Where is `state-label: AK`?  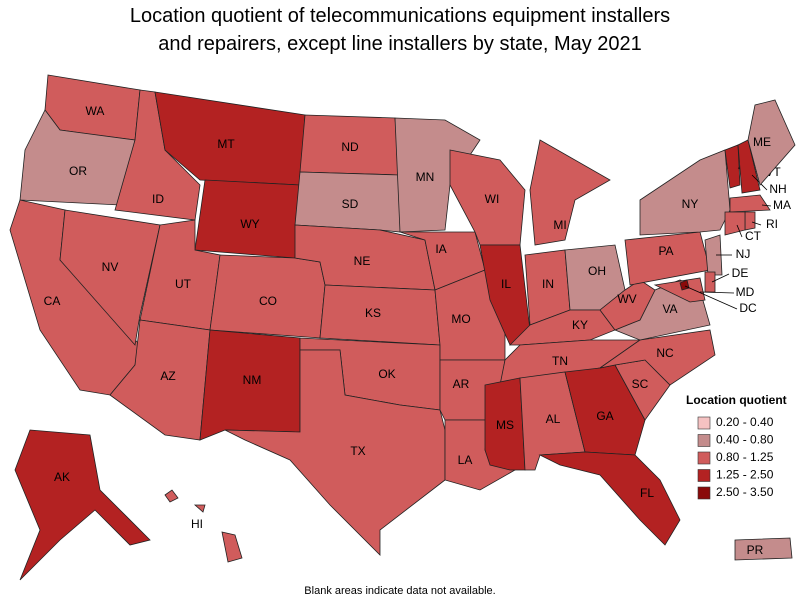 state-label: AK is located at coordinates (62, 477).